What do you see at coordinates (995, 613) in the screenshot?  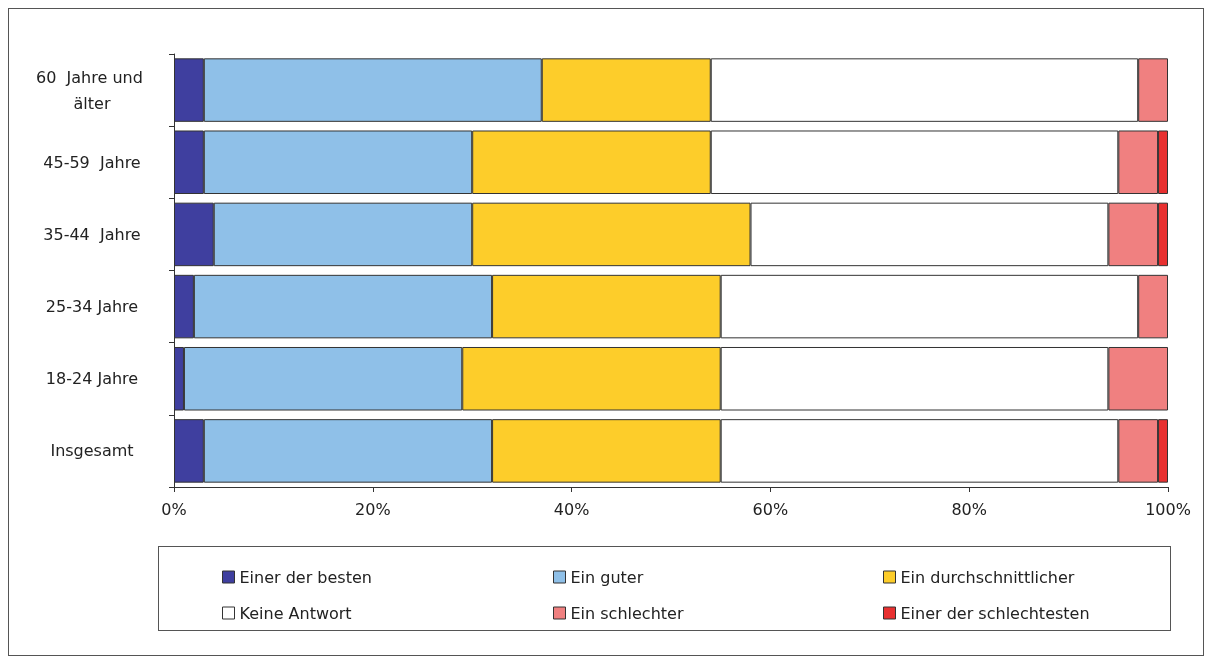 I see `legend-label: Einer der schlechtesten` at bounding box center [995, 613].